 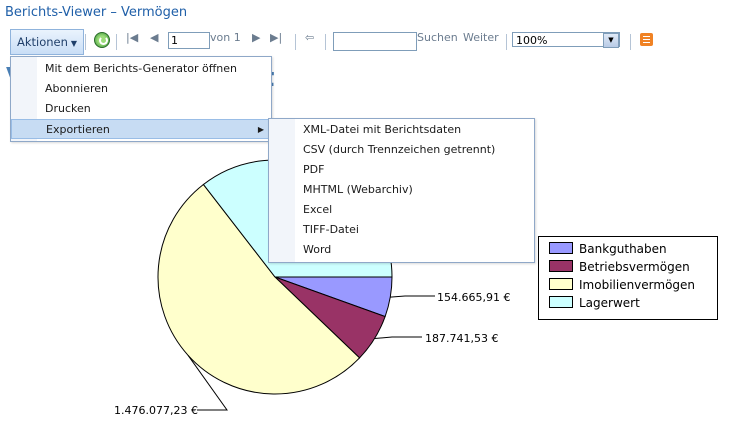 I want to click on menu-item-export-excel: Excel, so click(x=401, y=210).